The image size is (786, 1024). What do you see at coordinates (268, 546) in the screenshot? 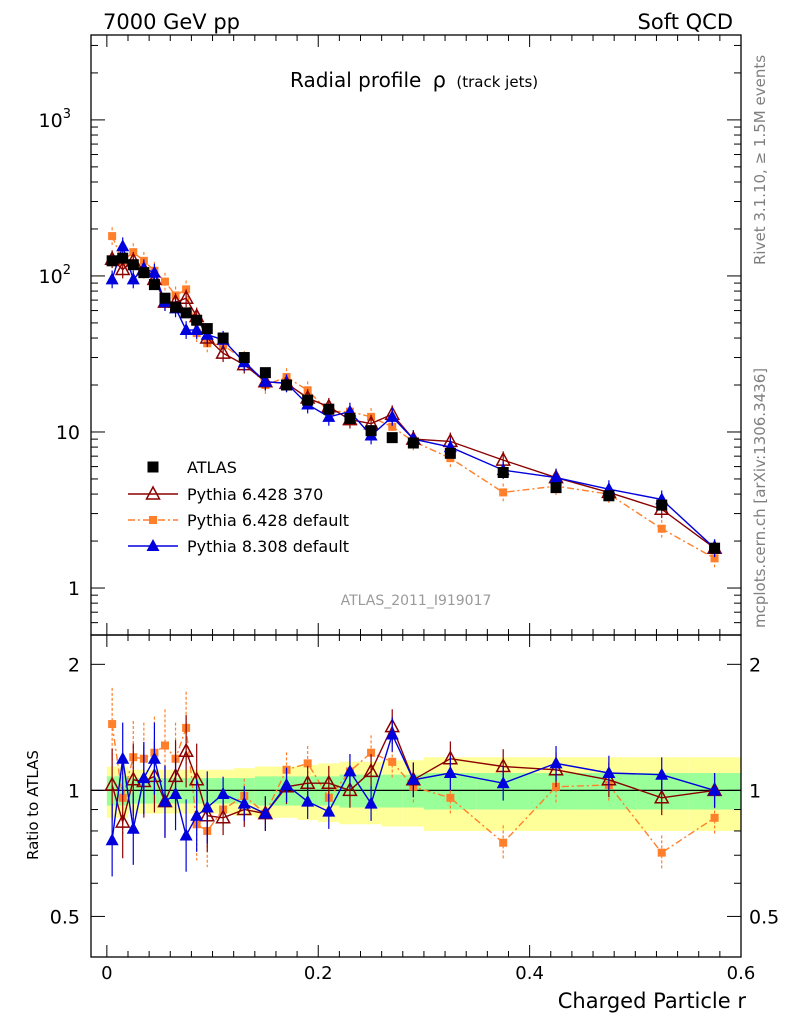
I see `legend-label: Pythia 8.308 default` at bounding box center [268, 546].